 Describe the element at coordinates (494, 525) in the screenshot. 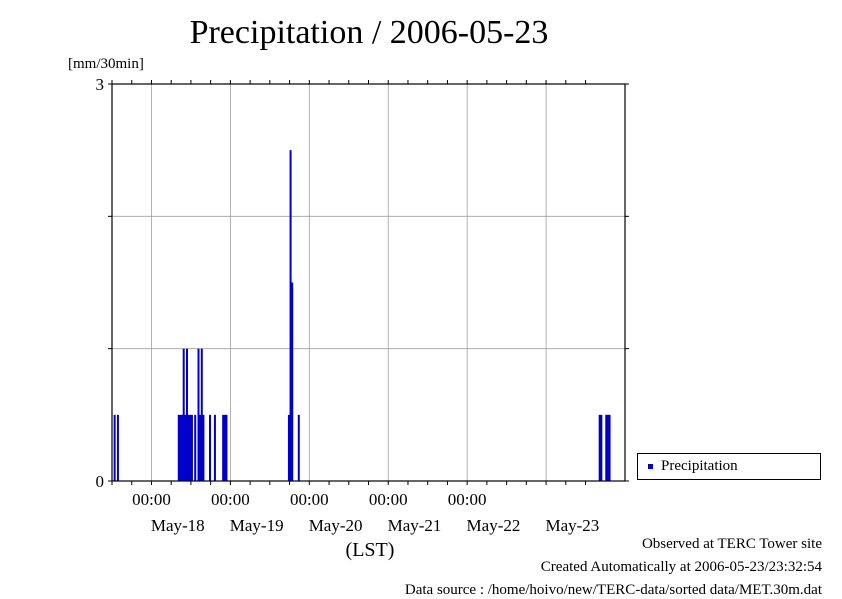

I see `x-tick-date-label: May-22` at that location.